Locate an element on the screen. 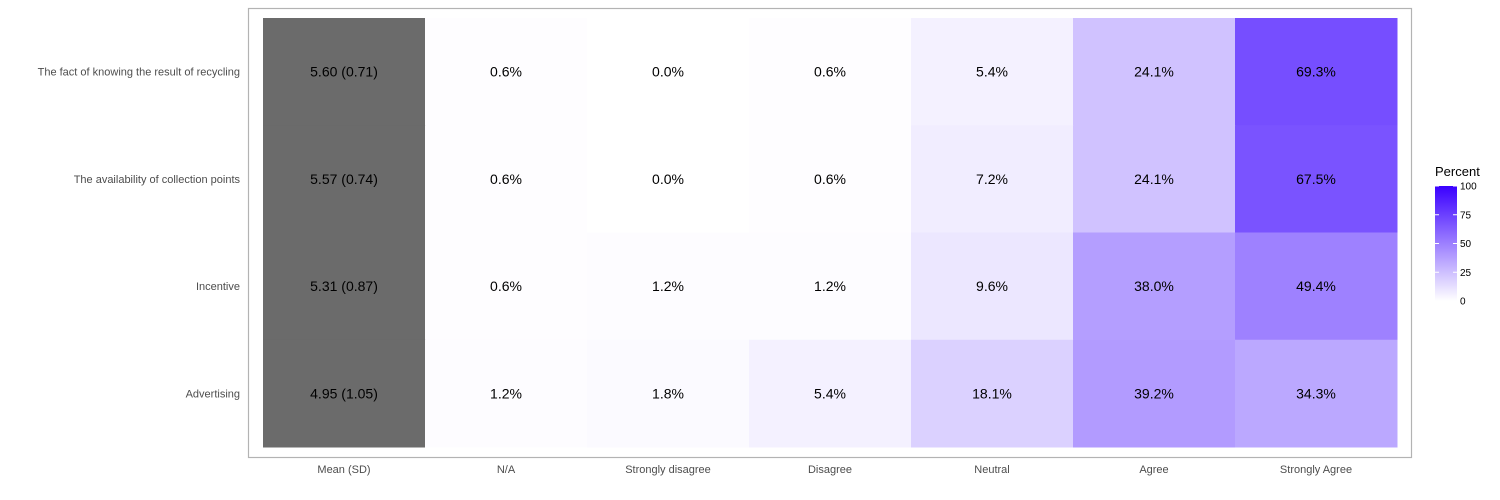  legend-tick-label: 75 is located at coordinates (1466, 215).